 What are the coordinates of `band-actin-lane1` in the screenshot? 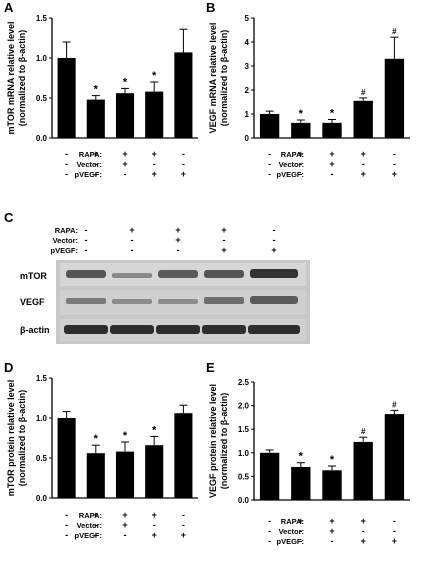 It's located at (86, 329).